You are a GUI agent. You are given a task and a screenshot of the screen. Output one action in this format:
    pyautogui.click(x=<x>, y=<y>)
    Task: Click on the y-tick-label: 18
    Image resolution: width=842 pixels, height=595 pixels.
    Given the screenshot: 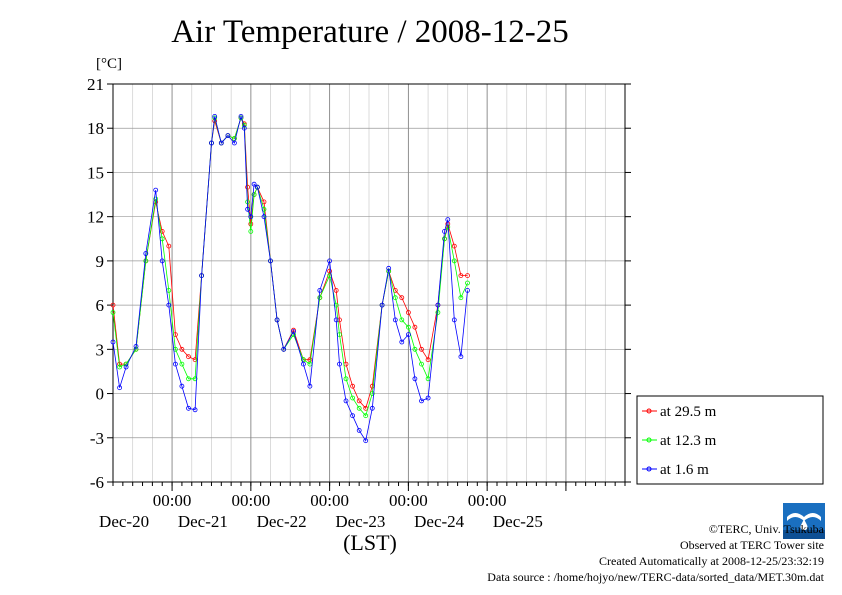 What is the action you would take?
    pyautogui.click(x=95, y=128)
    